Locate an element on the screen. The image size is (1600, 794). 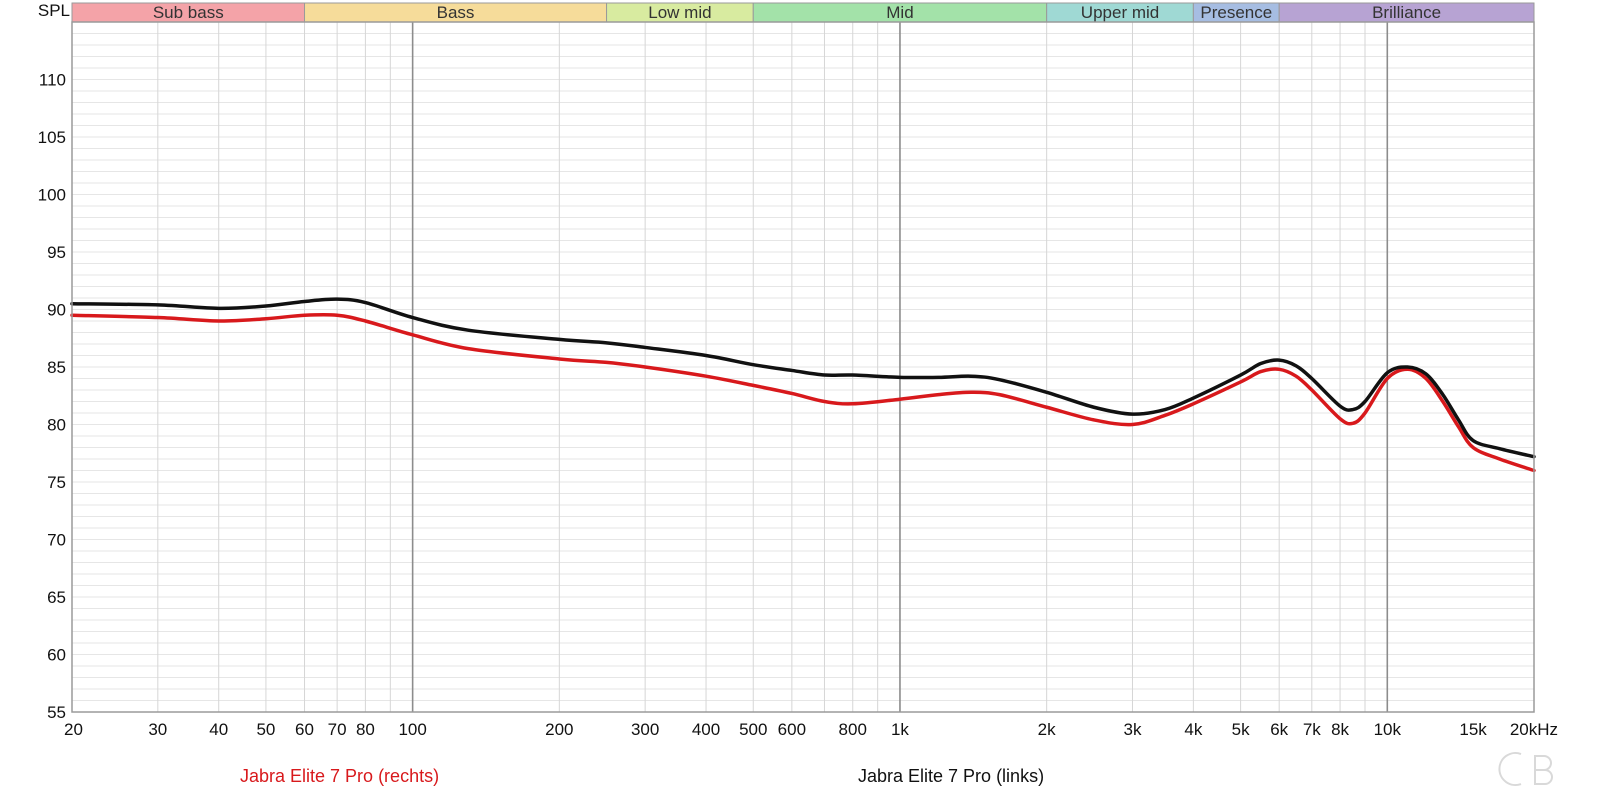
y-tick-labels: 55 60 65 70 75 80 85 90 95 100 105 110 is located at coordinates (52, 397).